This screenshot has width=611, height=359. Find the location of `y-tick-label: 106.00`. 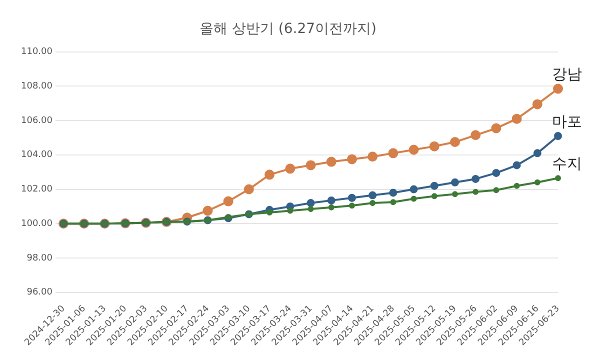

y-tick-label: 106.00 is located at coordinates (36, 121).